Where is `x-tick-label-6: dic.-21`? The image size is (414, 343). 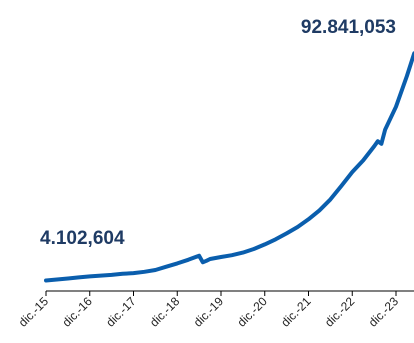 x-tick-label-6: dic.-21 is located at coordinates (296, 312).